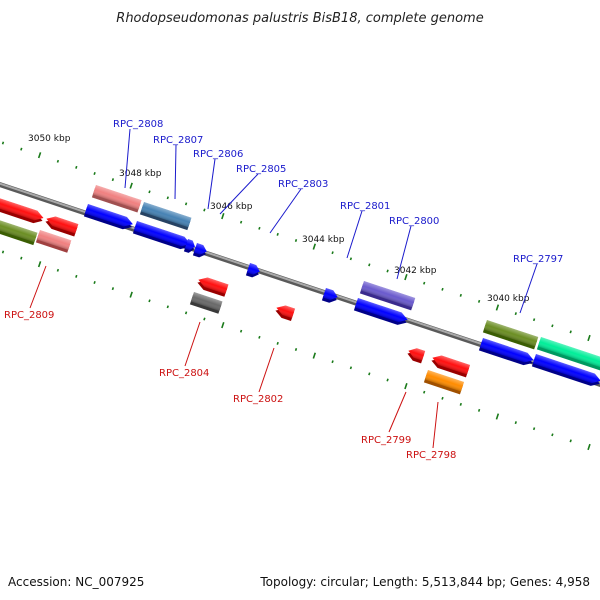 The width and height of the screenshot is (600, 600). What do you see at coordinates (184, 373) in the screenshot?
I see `gene-label-rpc-2804: RPC_2804` at bounding box center [184, 373].